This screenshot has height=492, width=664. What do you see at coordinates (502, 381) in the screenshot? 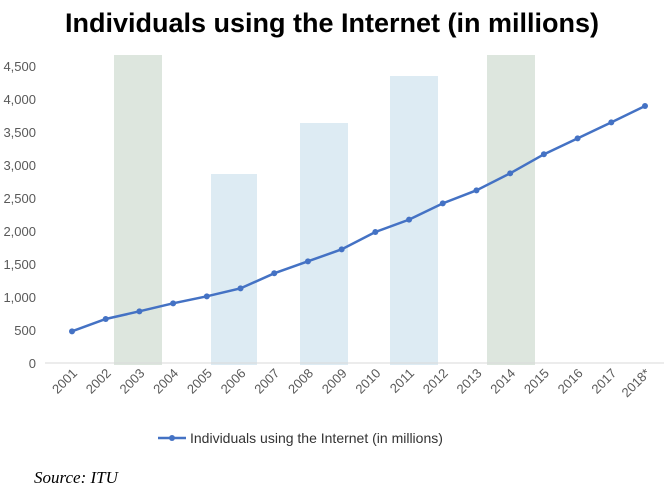
I see `x-tick-label: 2014` at bounding box center [502, 381].